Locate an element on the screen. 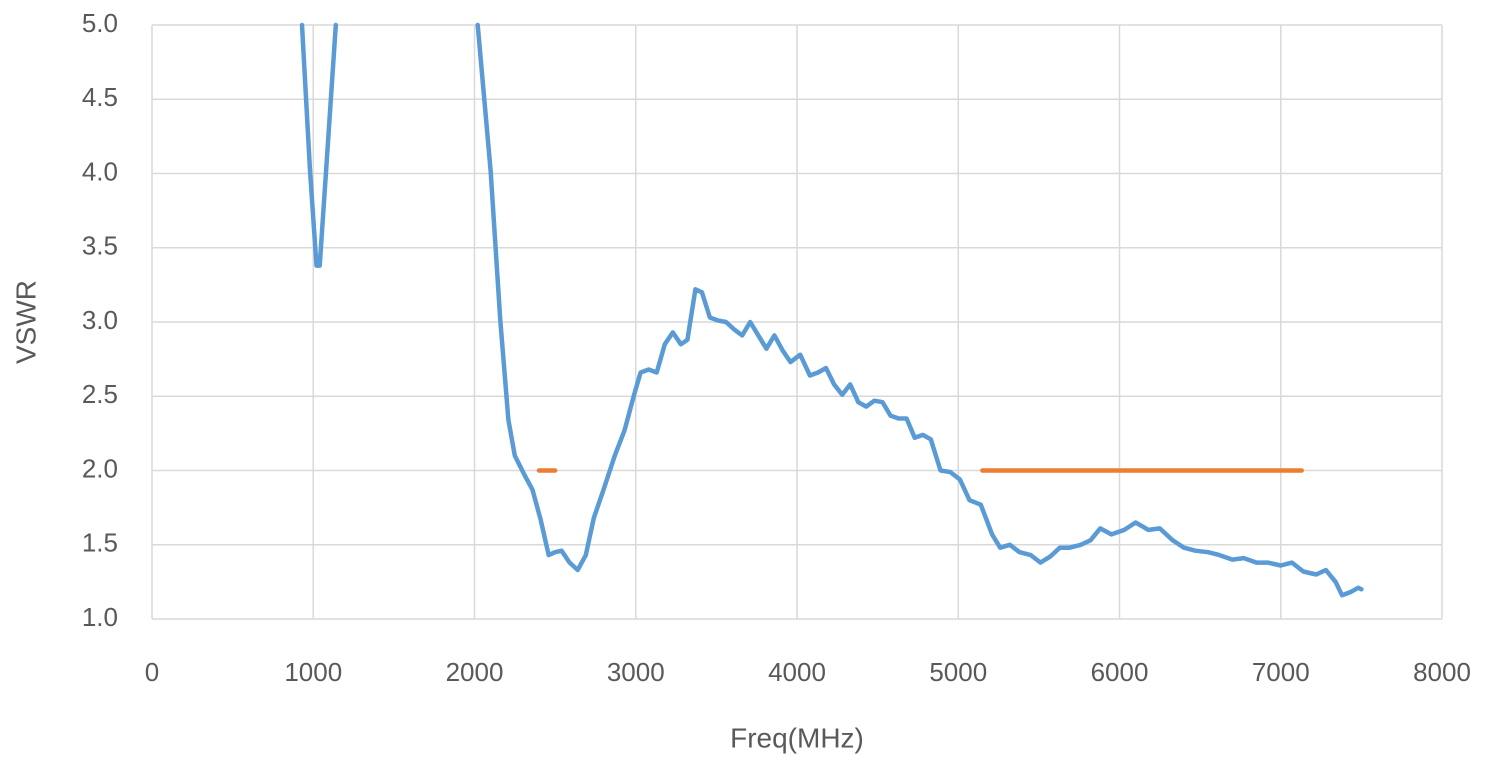 The image size is (1504, 760). y-tick-label: 2.0 is located at coordinates (100, 468).